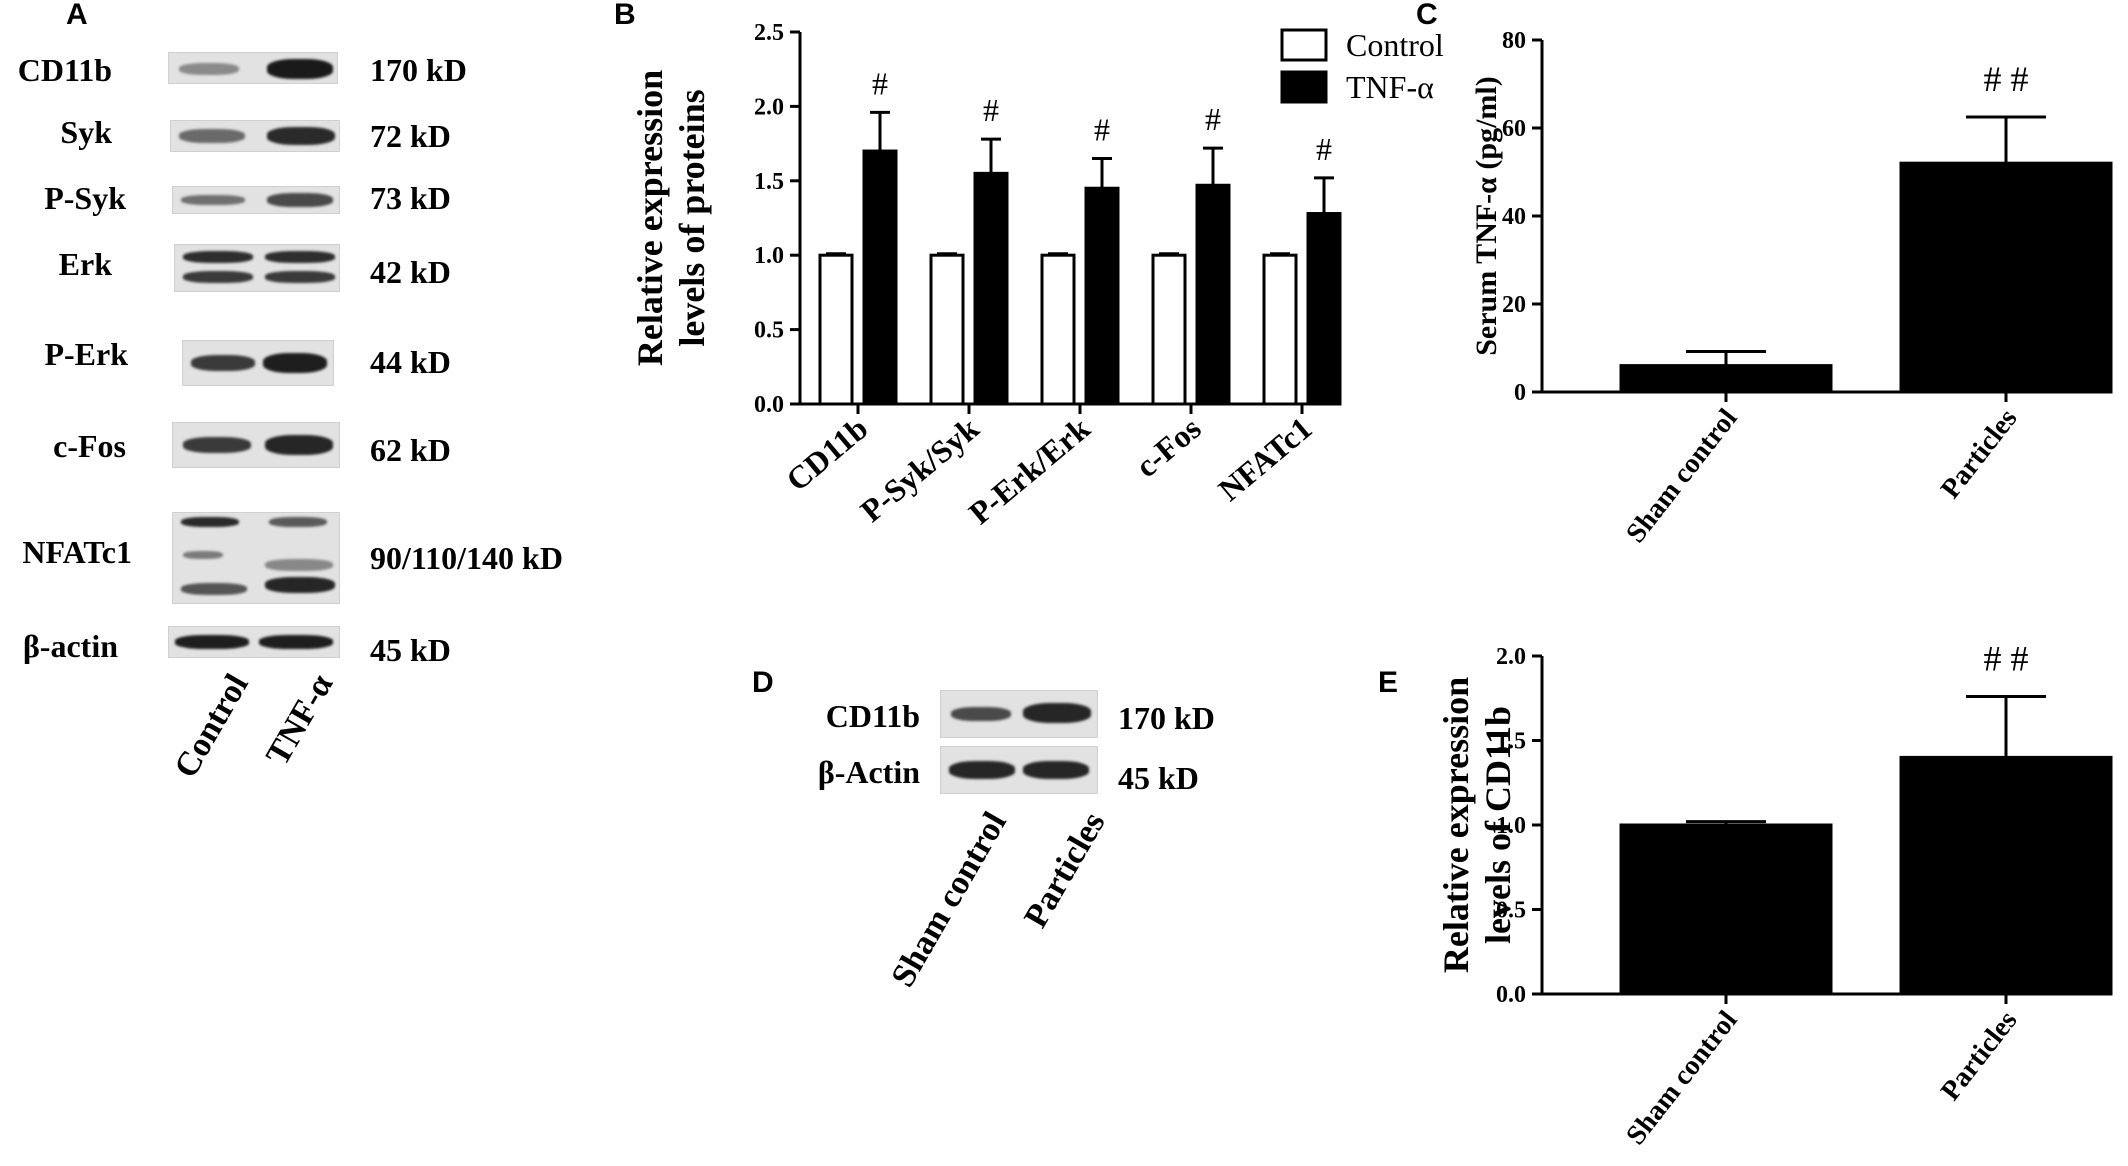 This screenshot has width=2128, height=1166. What do you see at coordinates (1390, 87) in the screenshot?
I see `legend-label: TNF-α` at bounding box center [1390, 87].